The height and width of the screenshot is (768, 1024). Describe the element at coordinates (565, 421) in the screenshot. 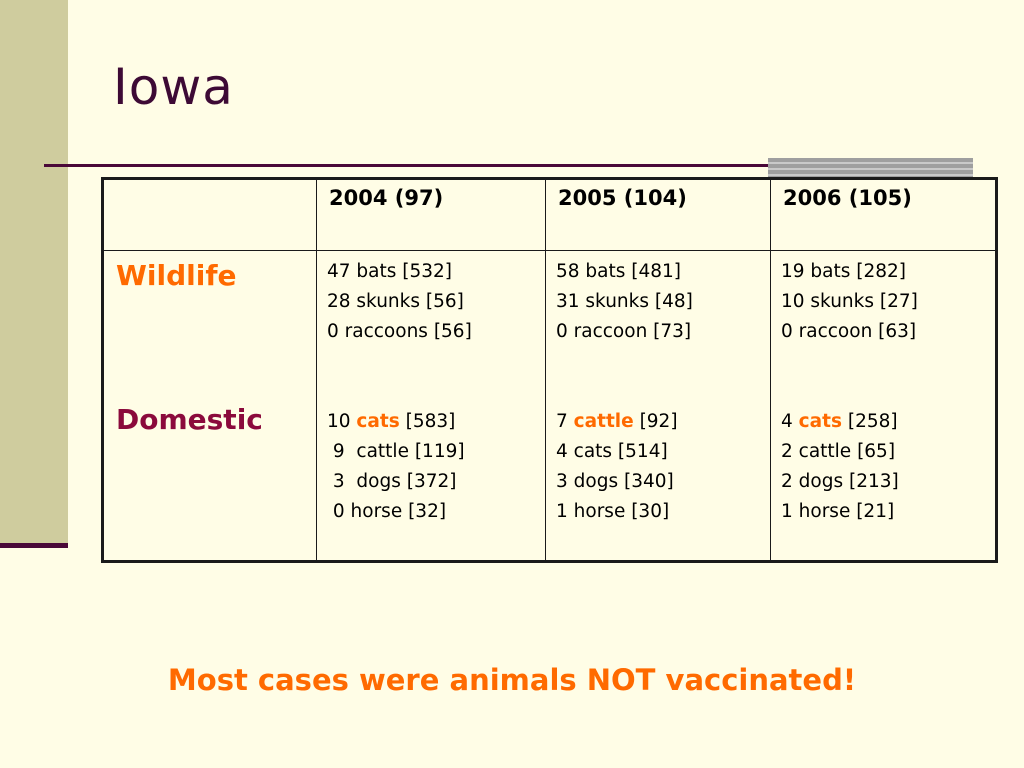

I see `domestic-entry-text: 7` at that location.